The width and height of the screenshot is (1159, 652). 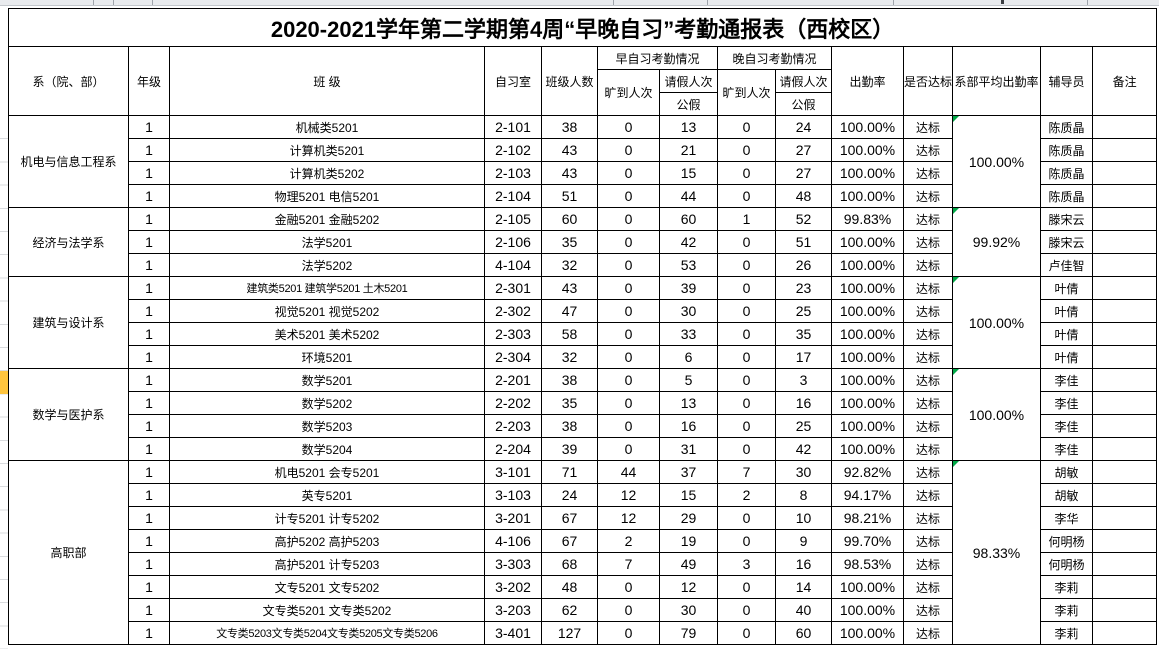 I want to click on counselor-cell: 陈质晶, so click(x=1066, y=173).